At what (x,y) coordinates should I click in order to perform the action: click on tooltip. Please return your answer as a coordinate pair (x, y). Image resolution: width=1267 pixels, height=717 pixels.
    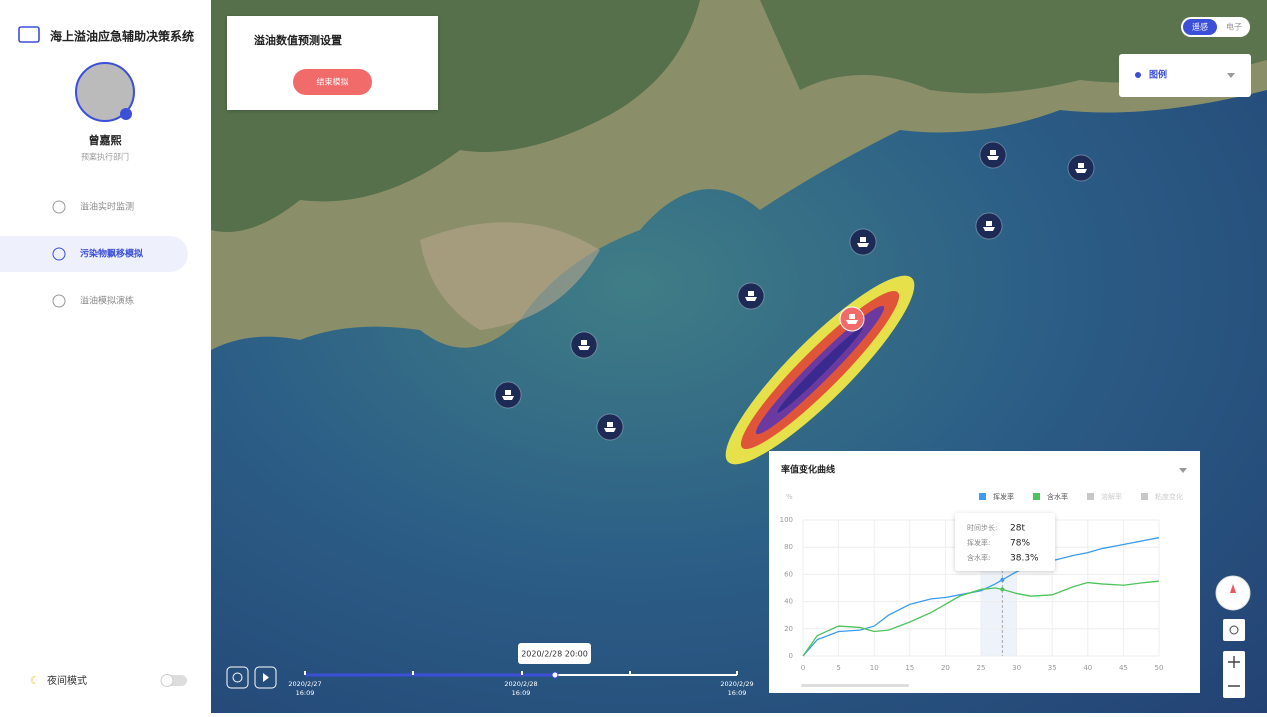
    Looking at the image, I should click on (1005, 542).